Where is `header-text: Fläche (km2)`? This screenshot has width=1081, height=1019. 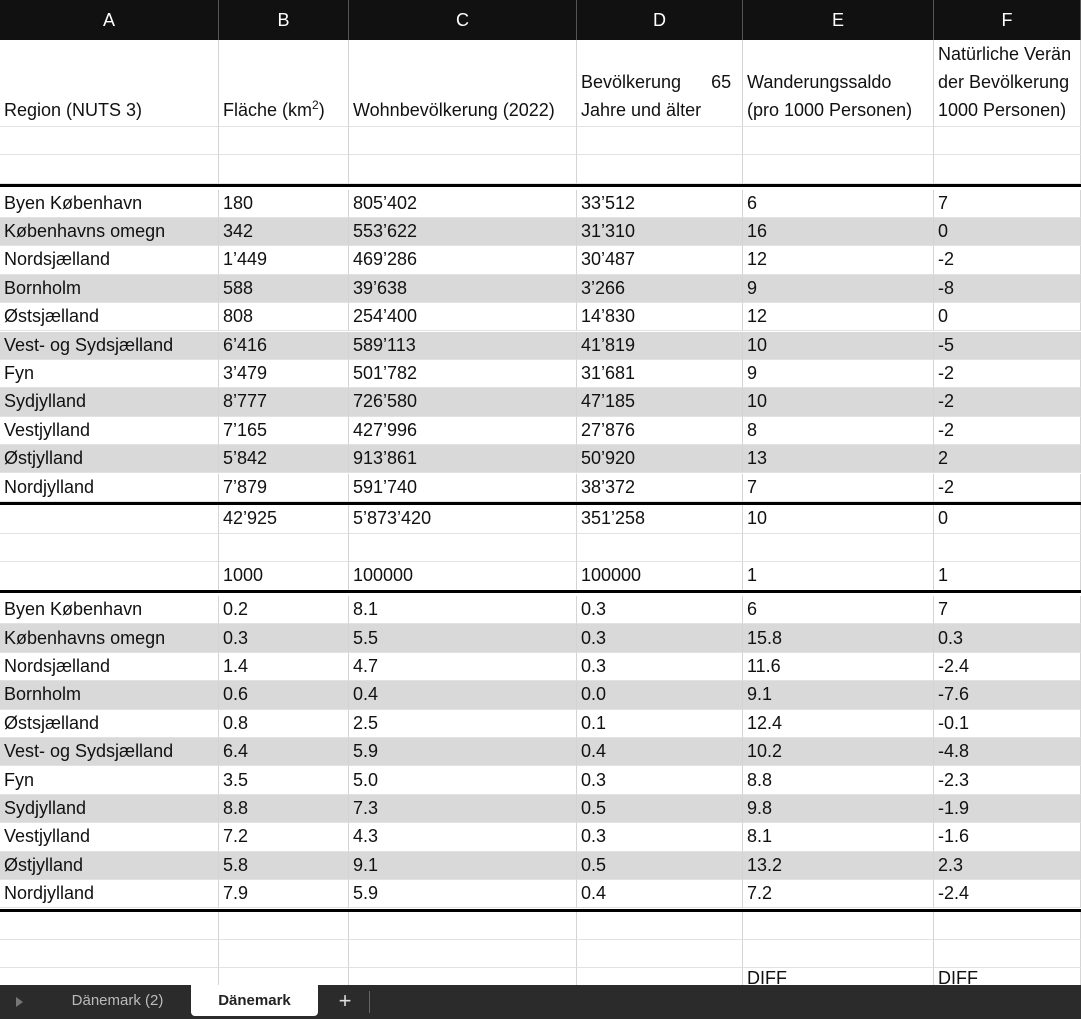
header-text: Fläche (km2) is located at coordinates (274, 109).